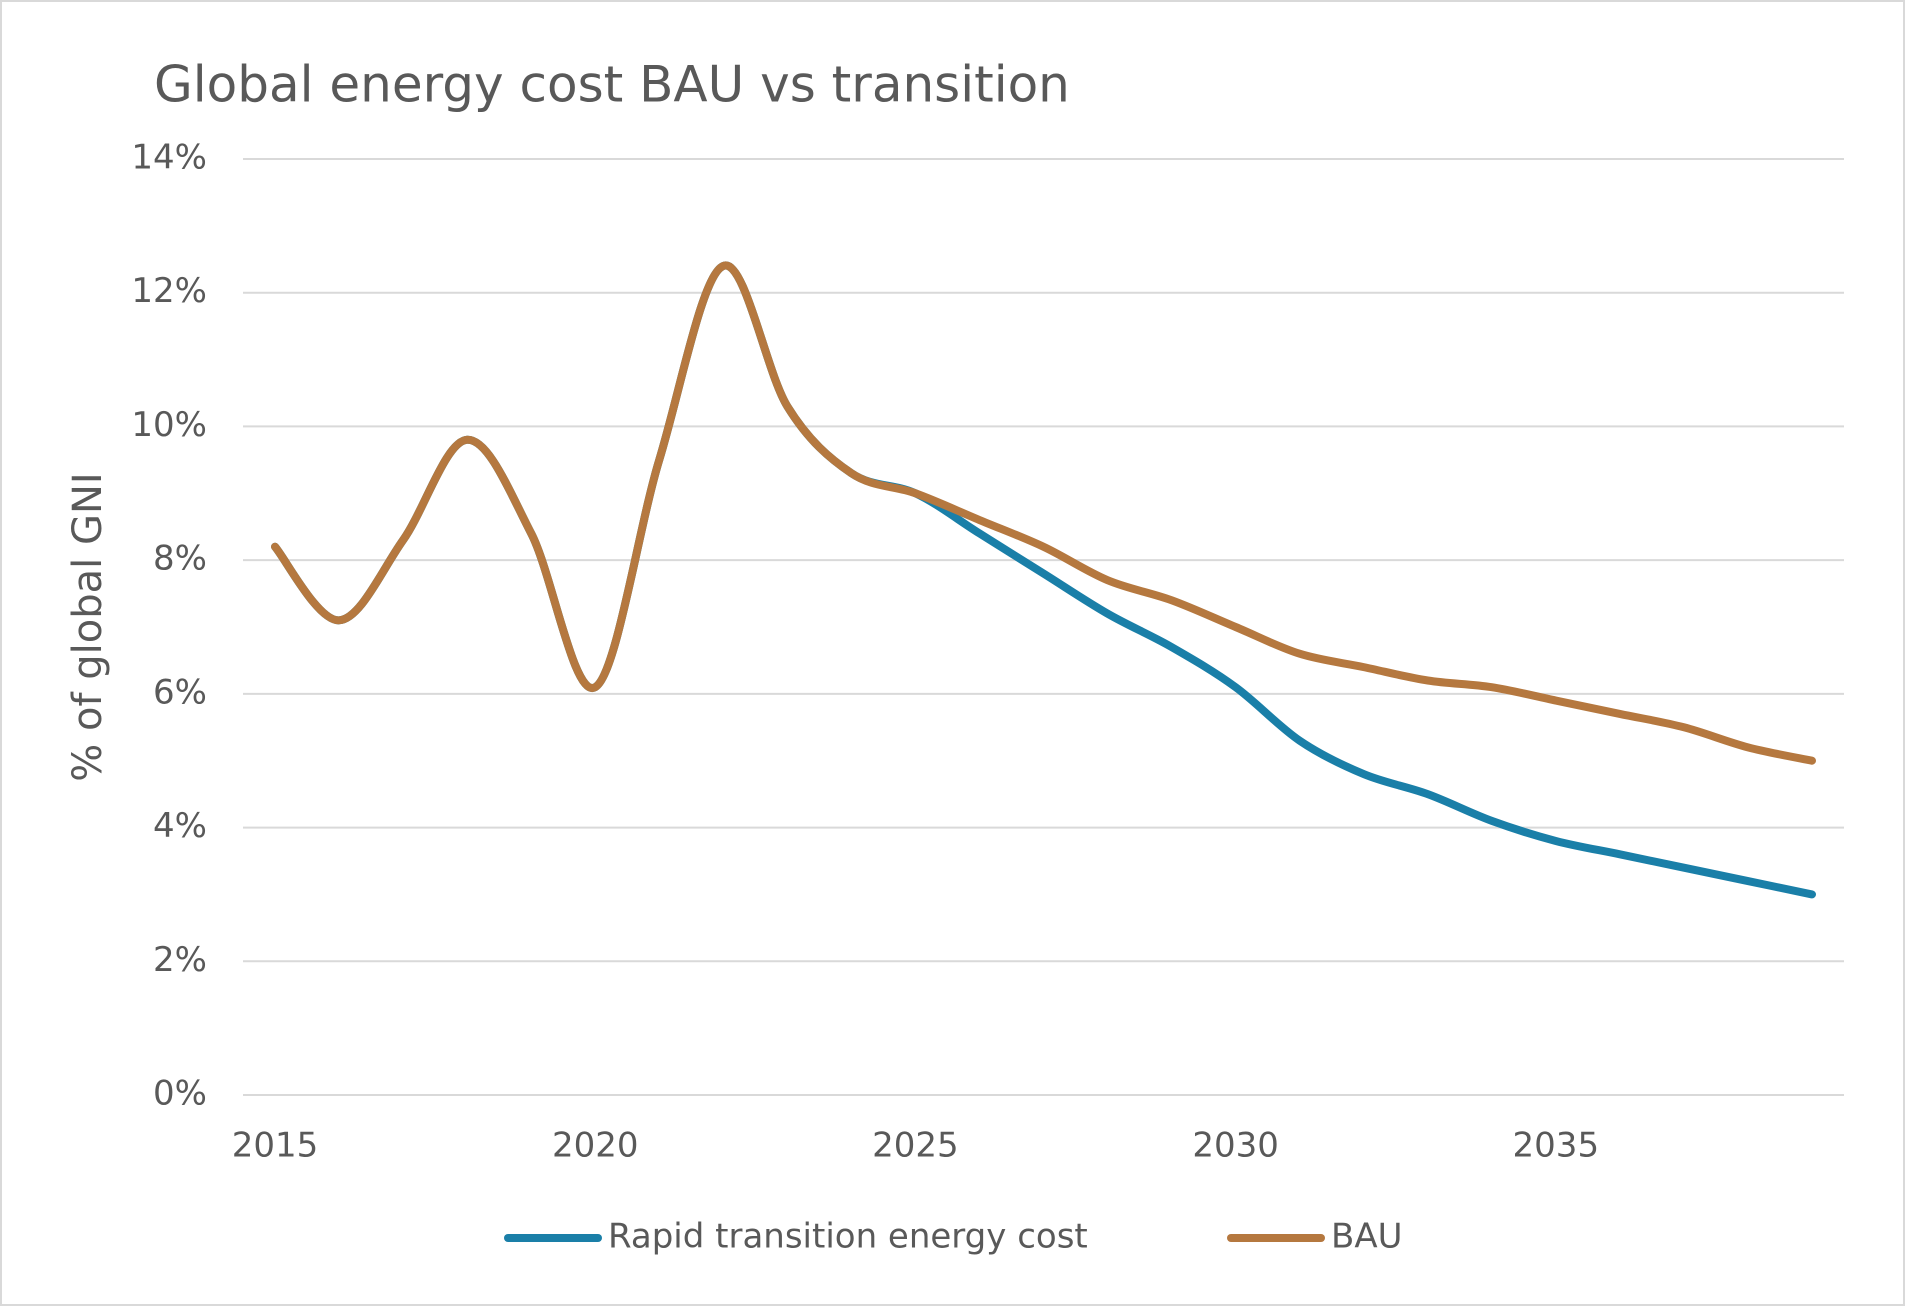 Image resolution: width=1905 pixels, height=1306 pixels. I want to click on x-tick-label: 2025, so click(915, 1146).